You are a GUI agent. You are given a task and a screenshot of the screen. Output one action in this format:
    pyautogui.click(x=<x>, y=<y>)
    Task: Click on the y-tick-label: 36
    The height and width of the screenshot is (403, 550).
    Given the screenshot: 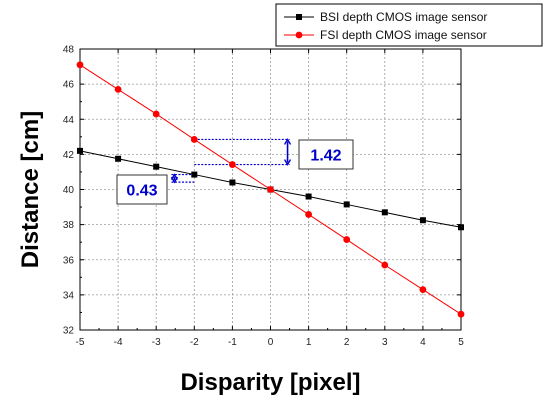 What is the action you would take?
    pyautogui.click(x=69, y=260)
    